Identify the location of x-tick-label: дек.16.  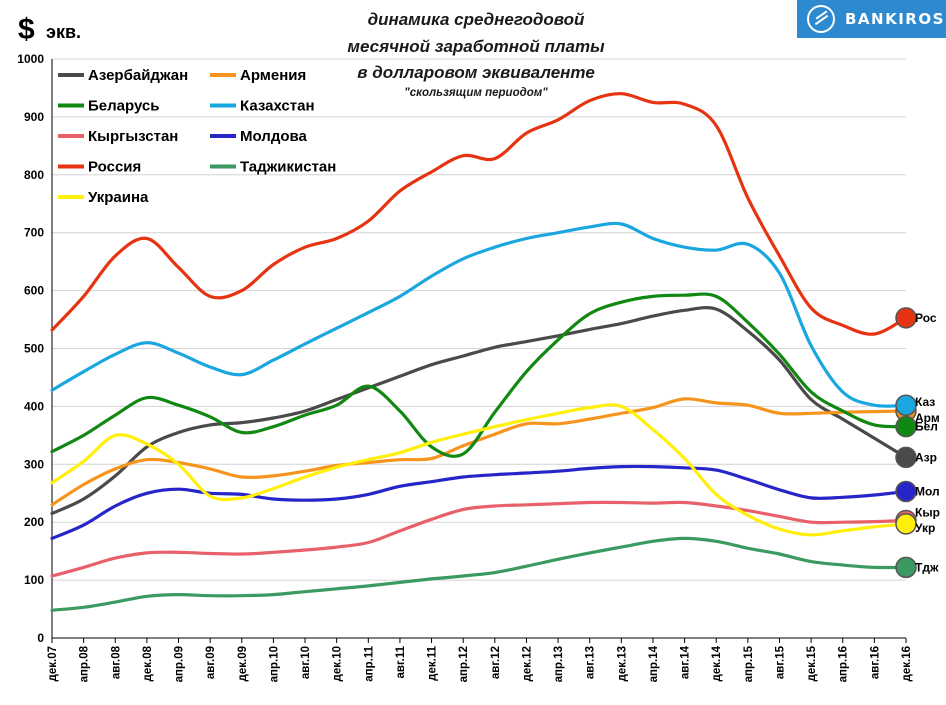
(907, 663).